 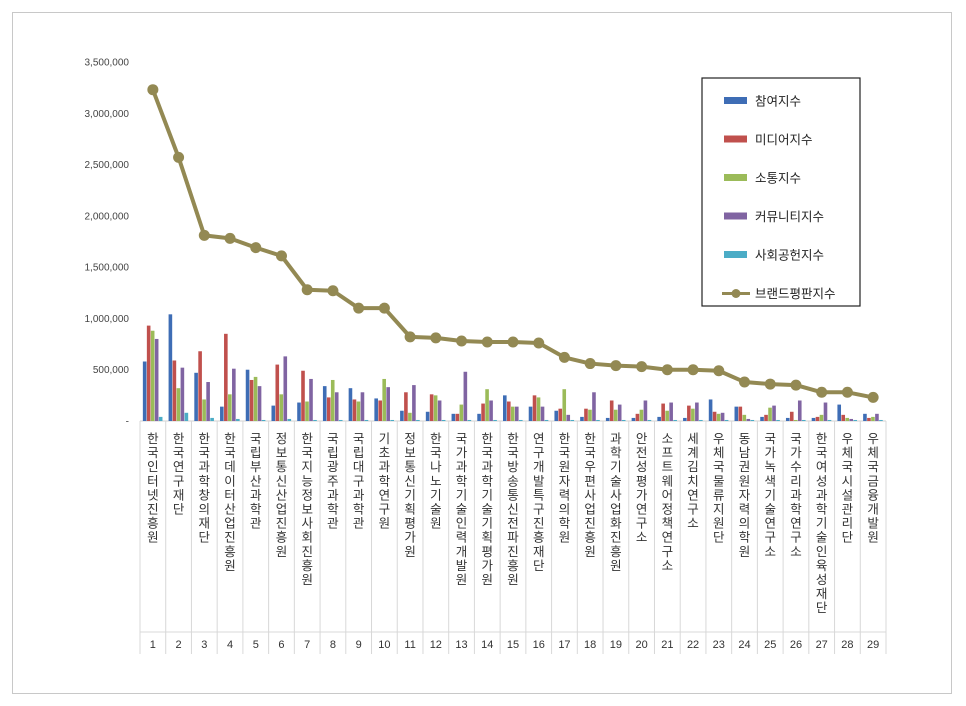 I want to click on rank-label: 5, so click(x=256, y=645).